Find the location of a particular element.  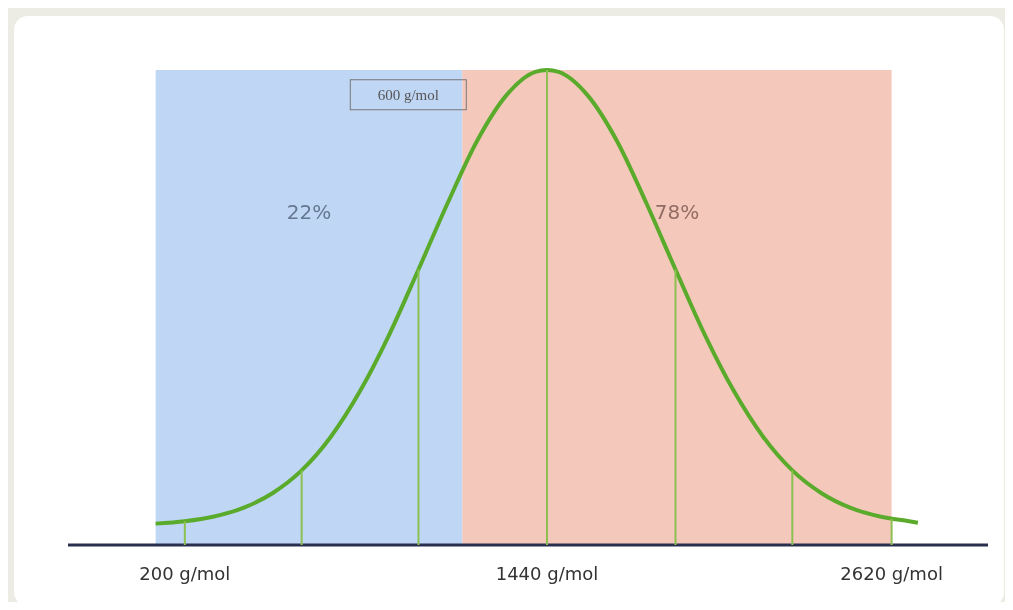

x-tick-label: 1440 g/mol is located at coordinates (547, 573).